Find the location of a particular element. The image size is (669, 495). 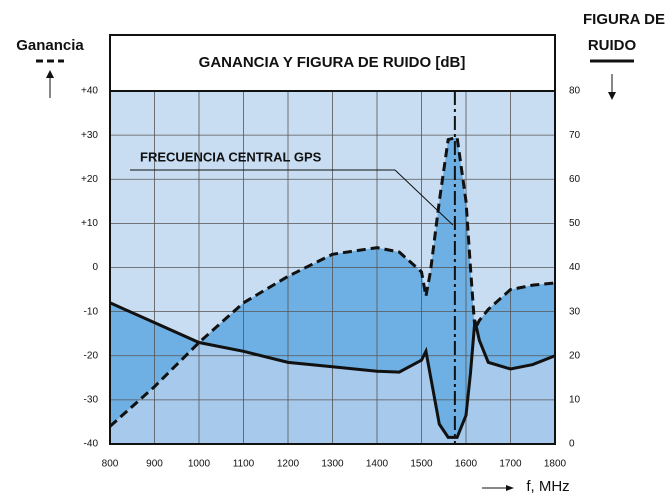

y-tick-label: -20 is located at coordinates (91, 355).